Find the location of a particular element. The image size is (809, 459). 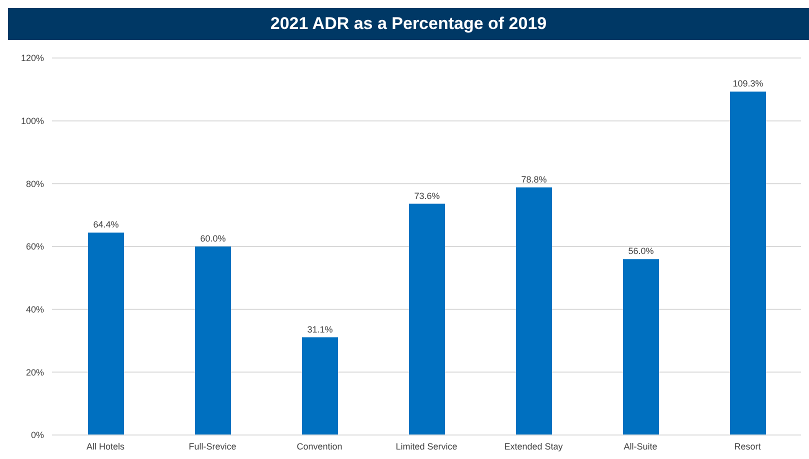

x-tick-label: Limited Service is located at coordinates (427, 446).